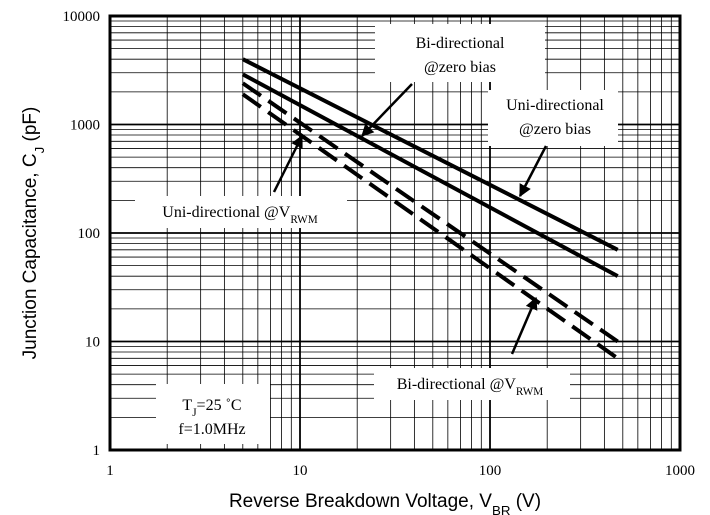 The height and width of the screenshot is (515, 710). What do you see at coordinates (219, 405) in the screenshot?
I see `annotation-text-part: =25 ˚C` at bounding box center [219, 405].